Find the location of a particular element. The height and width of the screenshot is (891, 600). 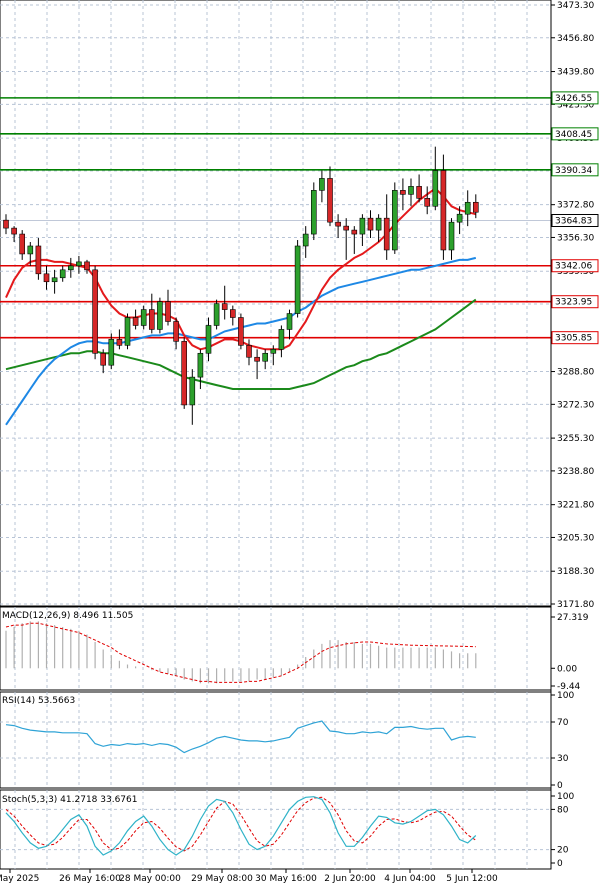

current-price-tag: 3364.83 is located at coordinates (573, 222).